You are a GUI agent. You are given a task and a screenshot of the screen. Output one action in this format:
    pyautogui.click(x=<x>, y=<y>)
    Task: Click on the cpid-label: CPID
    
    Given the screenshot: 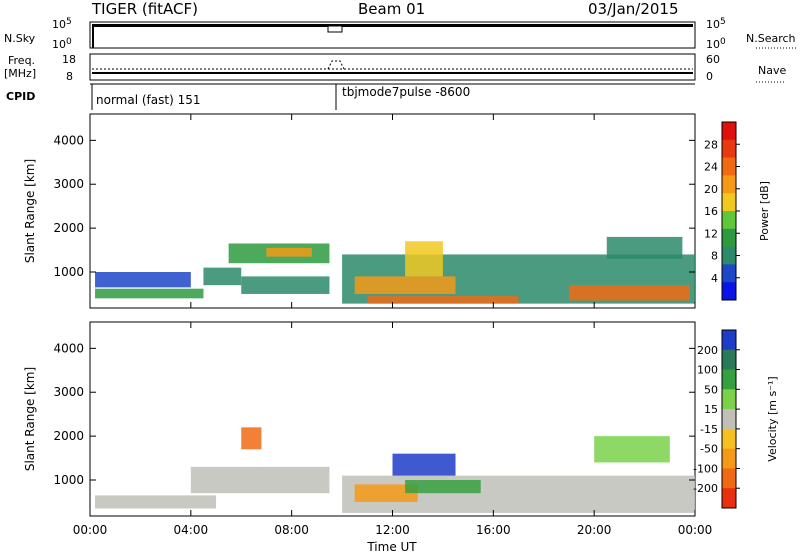 What is the action you would take?
    pyautogui.click(x=20, y=96)
    